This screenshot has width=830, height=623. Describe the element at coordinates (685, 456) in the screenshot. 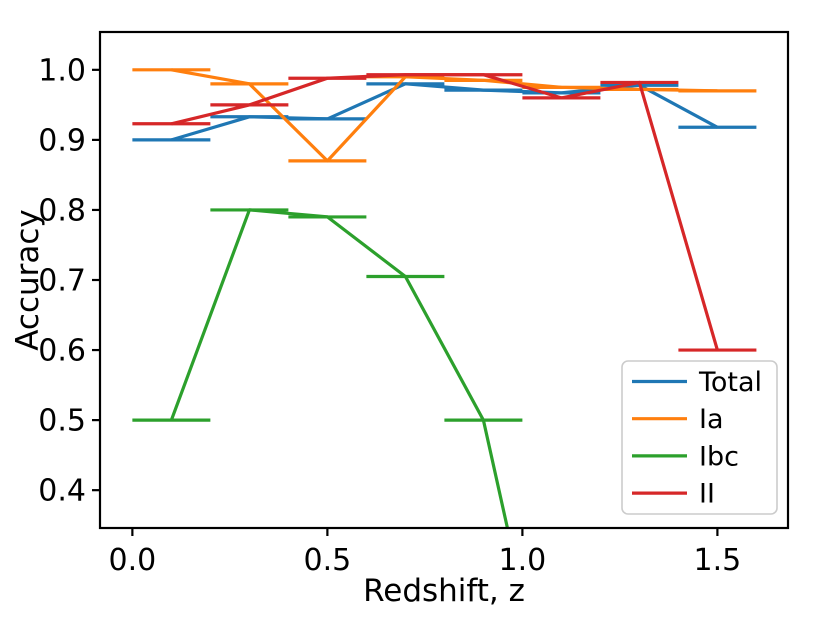

I see `legend-item: Ibc` at that location.